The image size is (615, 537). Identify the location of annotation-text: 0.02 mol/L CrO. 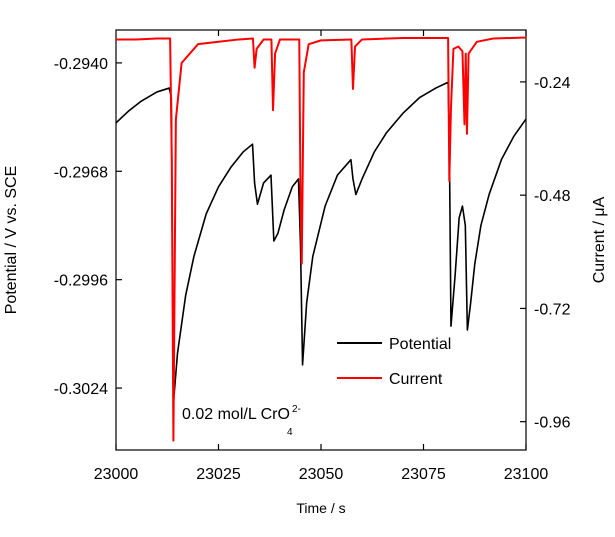
(236, 414).